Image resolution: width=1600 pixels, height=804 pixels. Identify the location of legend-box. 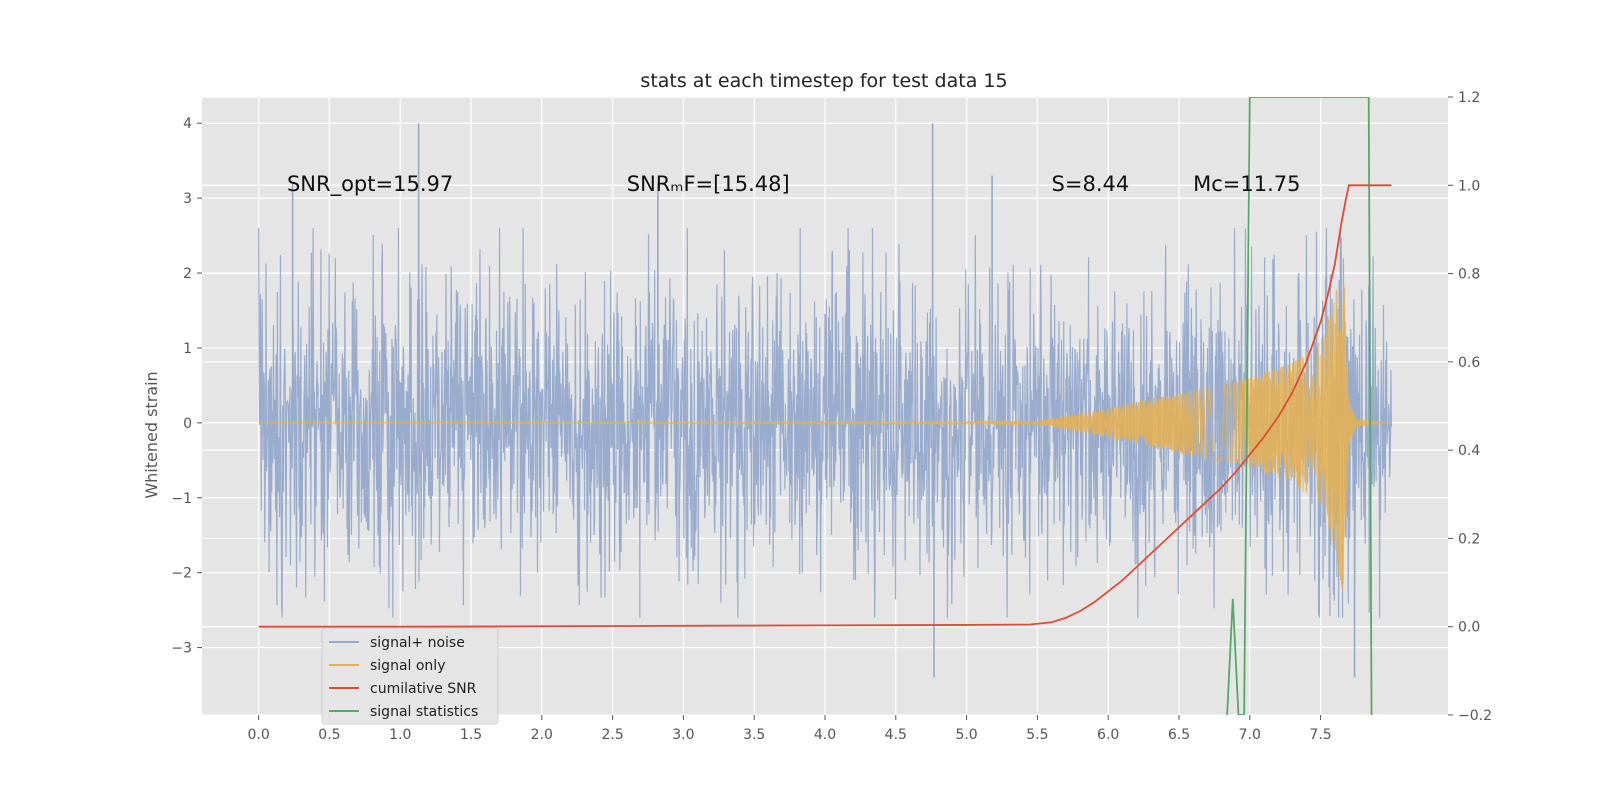
(410, 676).